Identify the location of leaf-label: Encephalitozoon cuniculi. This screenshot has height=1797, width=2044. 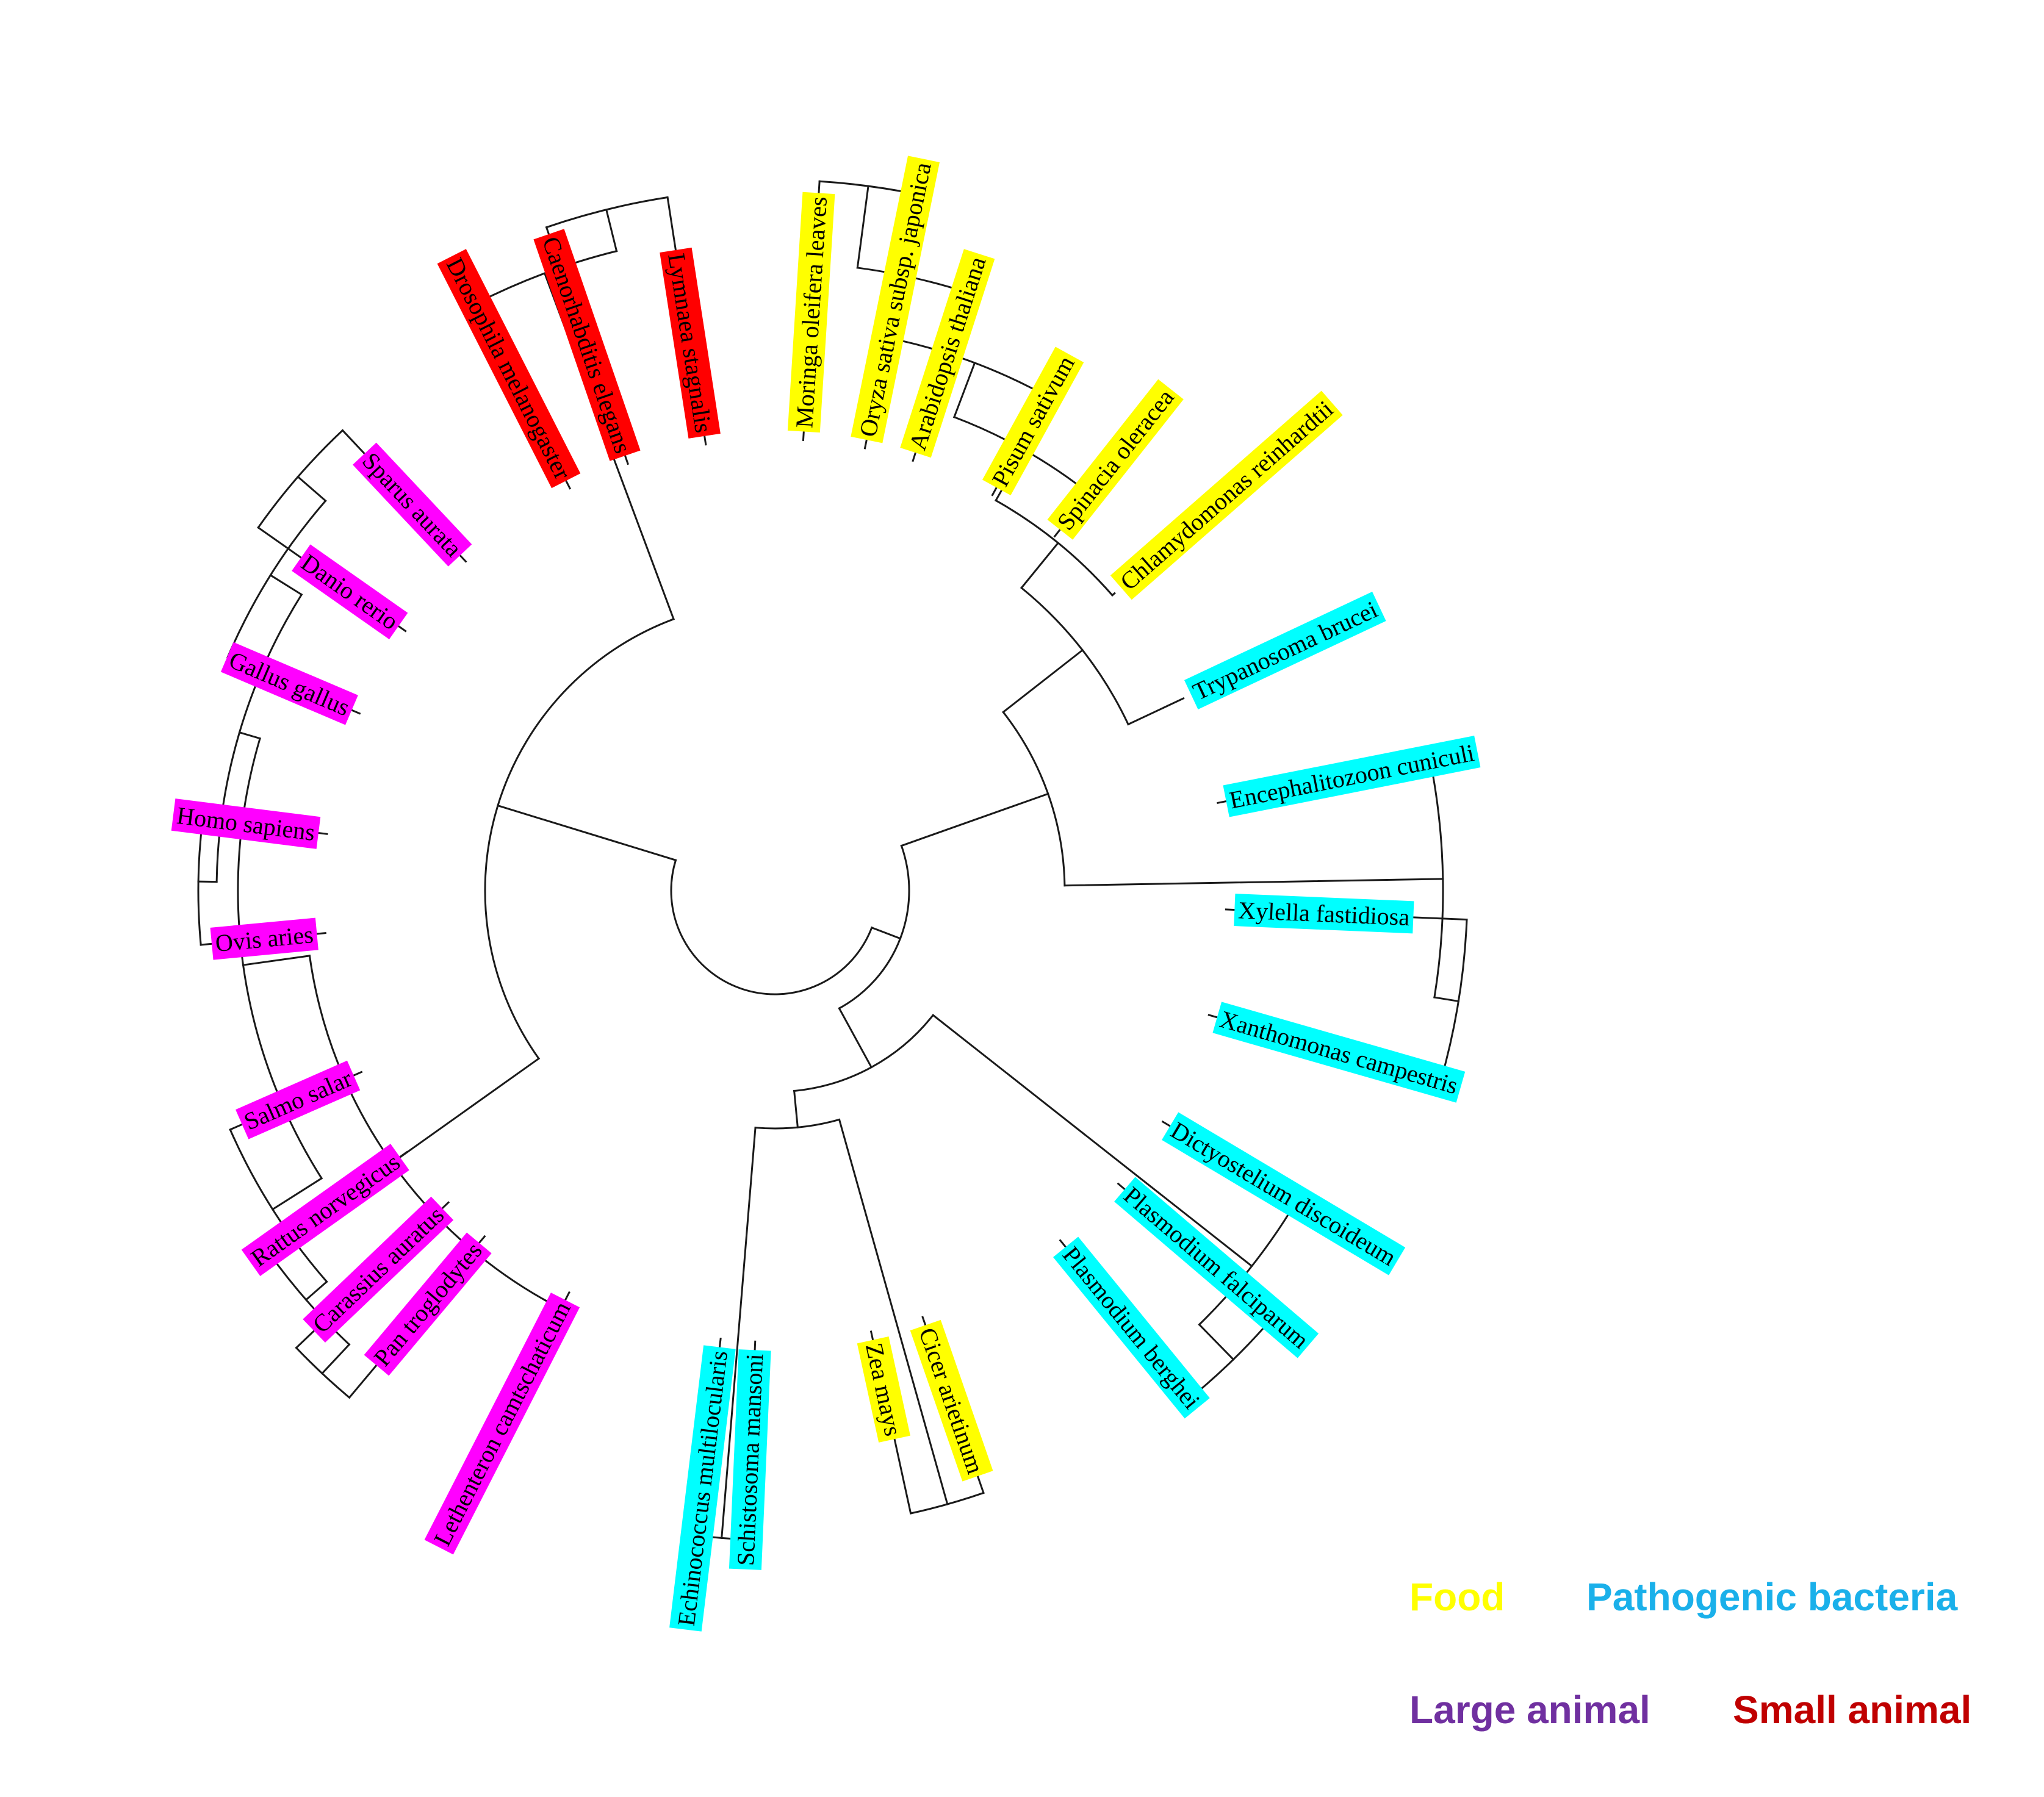
(1352, 777).